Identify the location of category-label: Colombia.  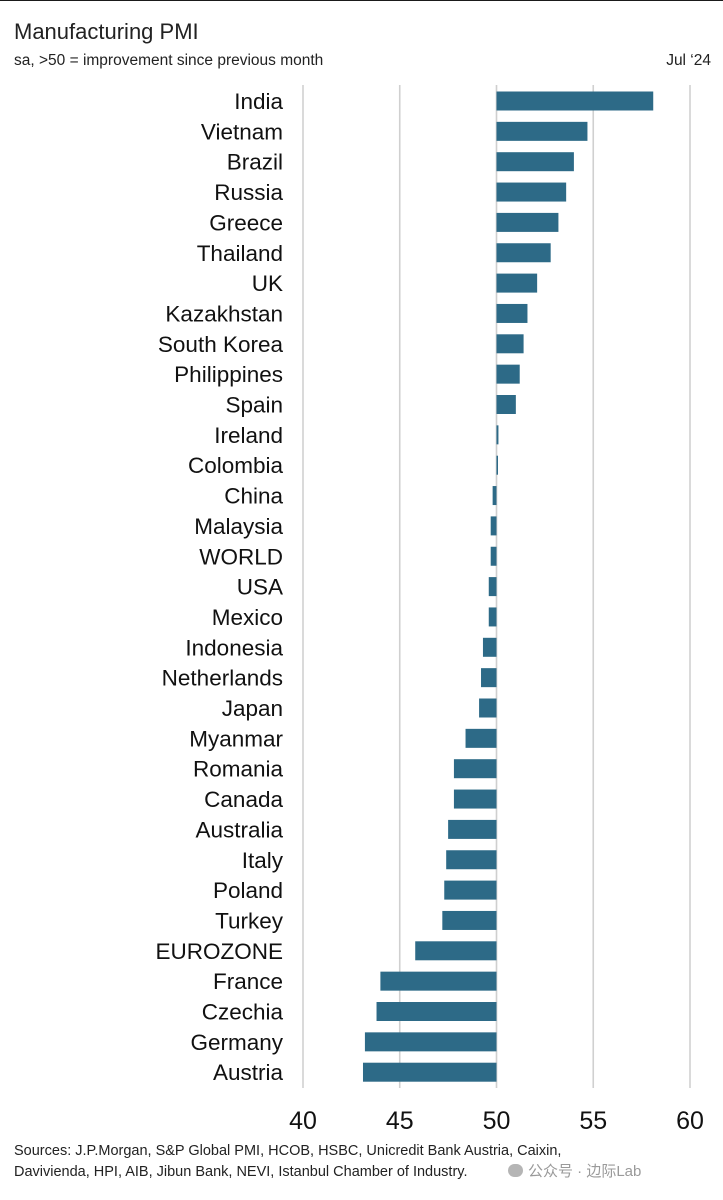
(236, 465).